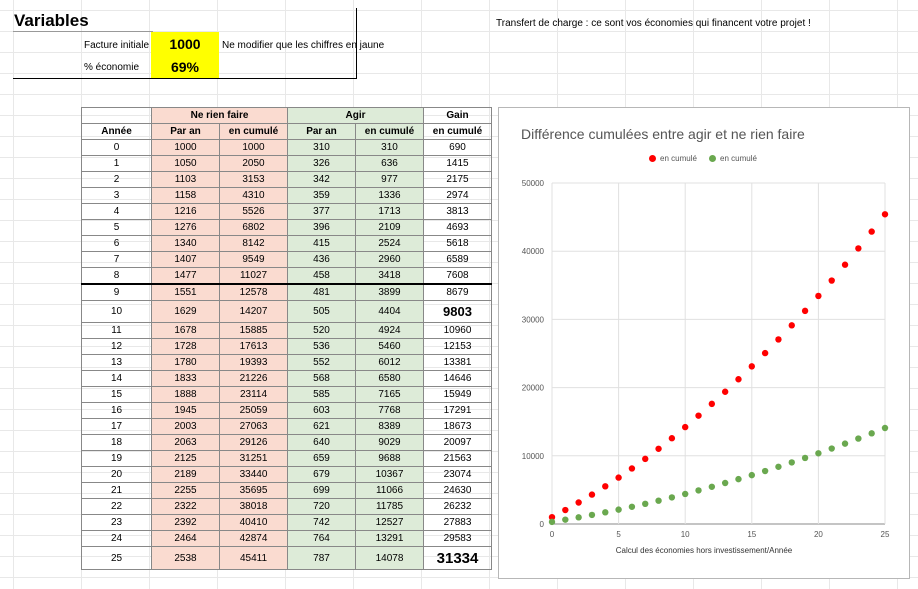 The width and height of the screenshot is (918, 589). What do you see at coordinates (185, 276) in the screenshot?
I see `rien-par-an-cell: 1477` at bounding box center [185, 276].